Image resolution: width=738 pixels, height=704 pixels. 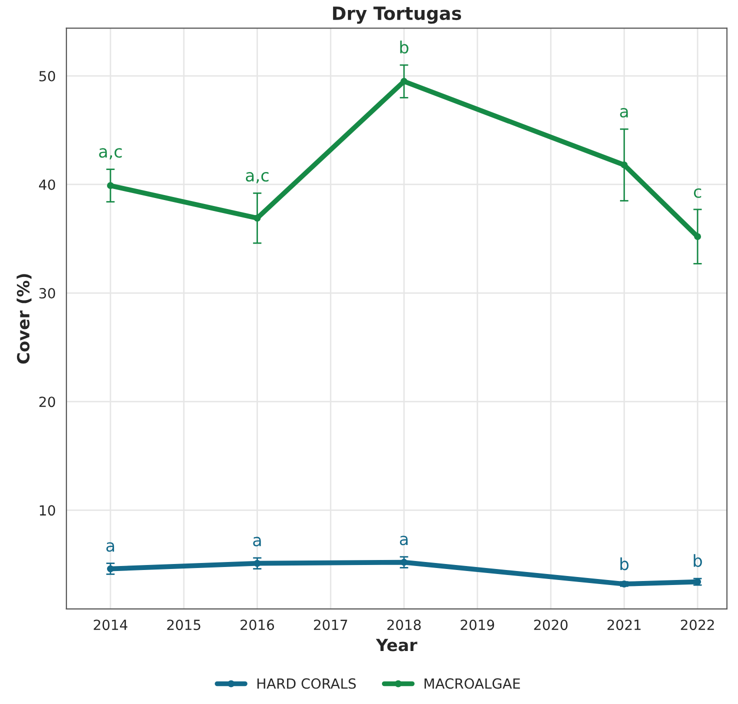 I want to click on x-tick-label: 2014, so click(x=111, y=625).